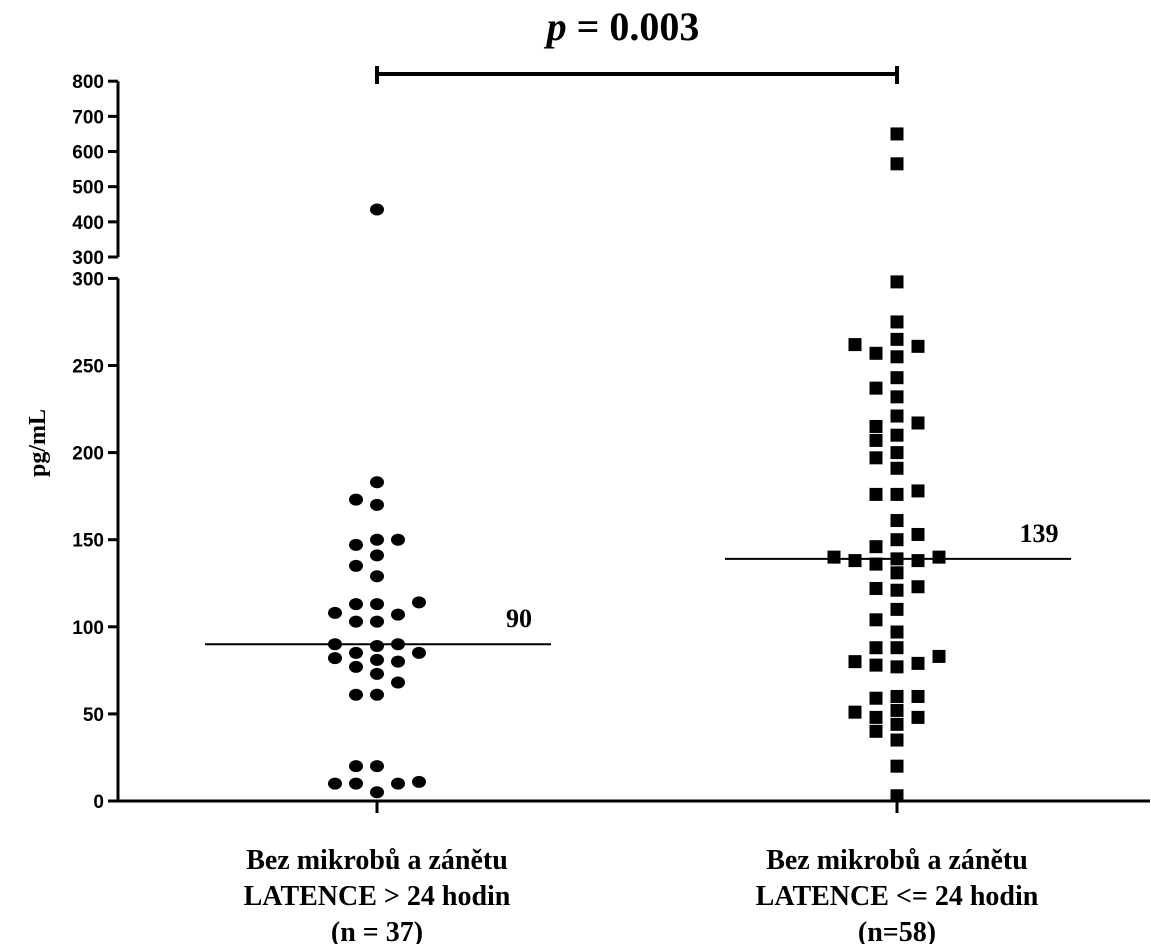 Image resolution: width=1151 pixels, height=944 pixels. Describe the element at coordinates (88, 153) in the screenshot. I see `y-tick-label: 600` at that location.